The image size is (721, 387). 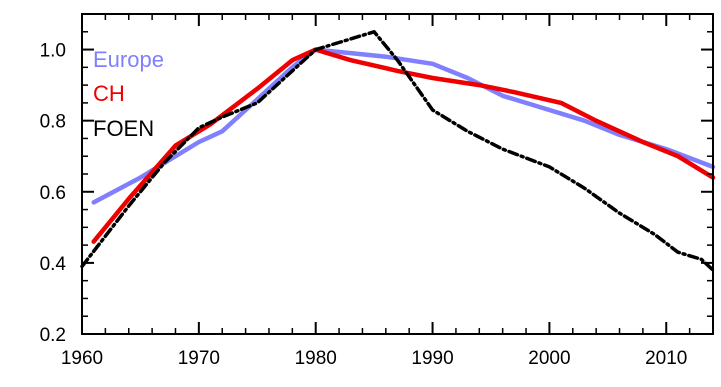 I want to click on x-tick-label: 1970, so click(x=199, y=358).